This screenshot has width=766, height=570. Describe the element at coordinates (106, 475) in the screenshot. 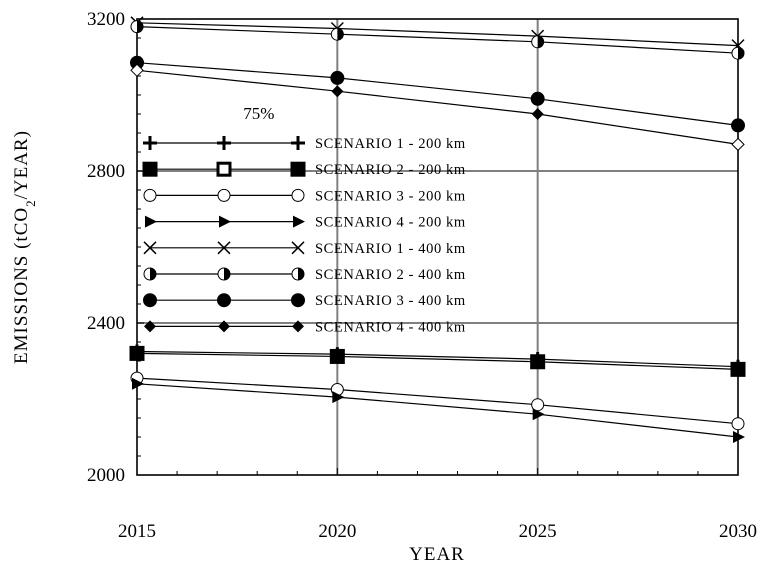

I see `y-tick-label: 2000` at that location.